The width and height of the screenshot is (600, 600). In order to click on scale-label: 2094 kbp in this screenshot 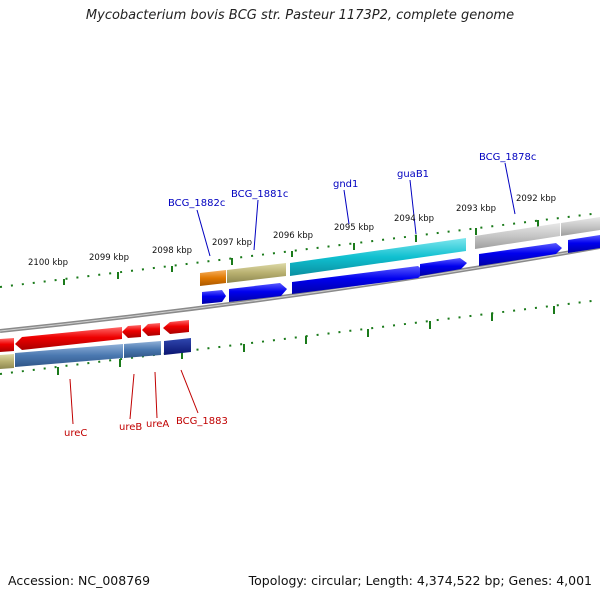, I will do `click(414, 219)`.